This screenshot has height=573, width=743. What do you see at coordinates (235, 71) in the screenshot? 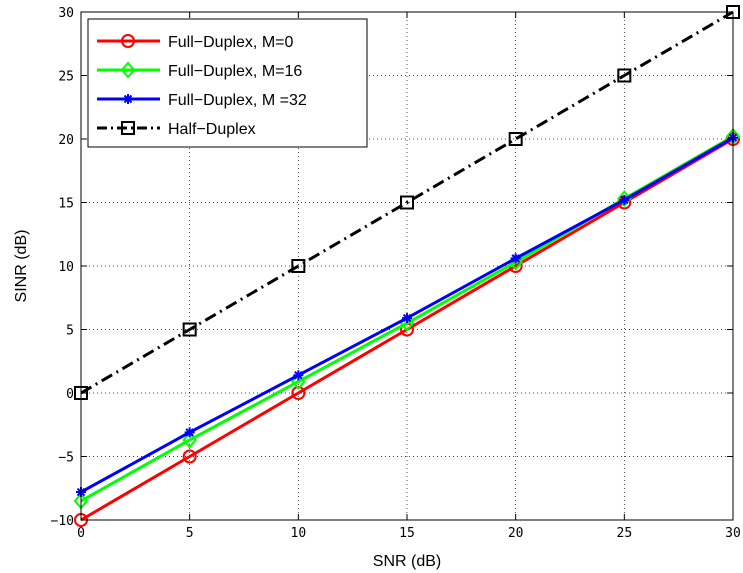
I see `legend-label-2: Full−Duplex, M=16` at bounding box center [235, 71].